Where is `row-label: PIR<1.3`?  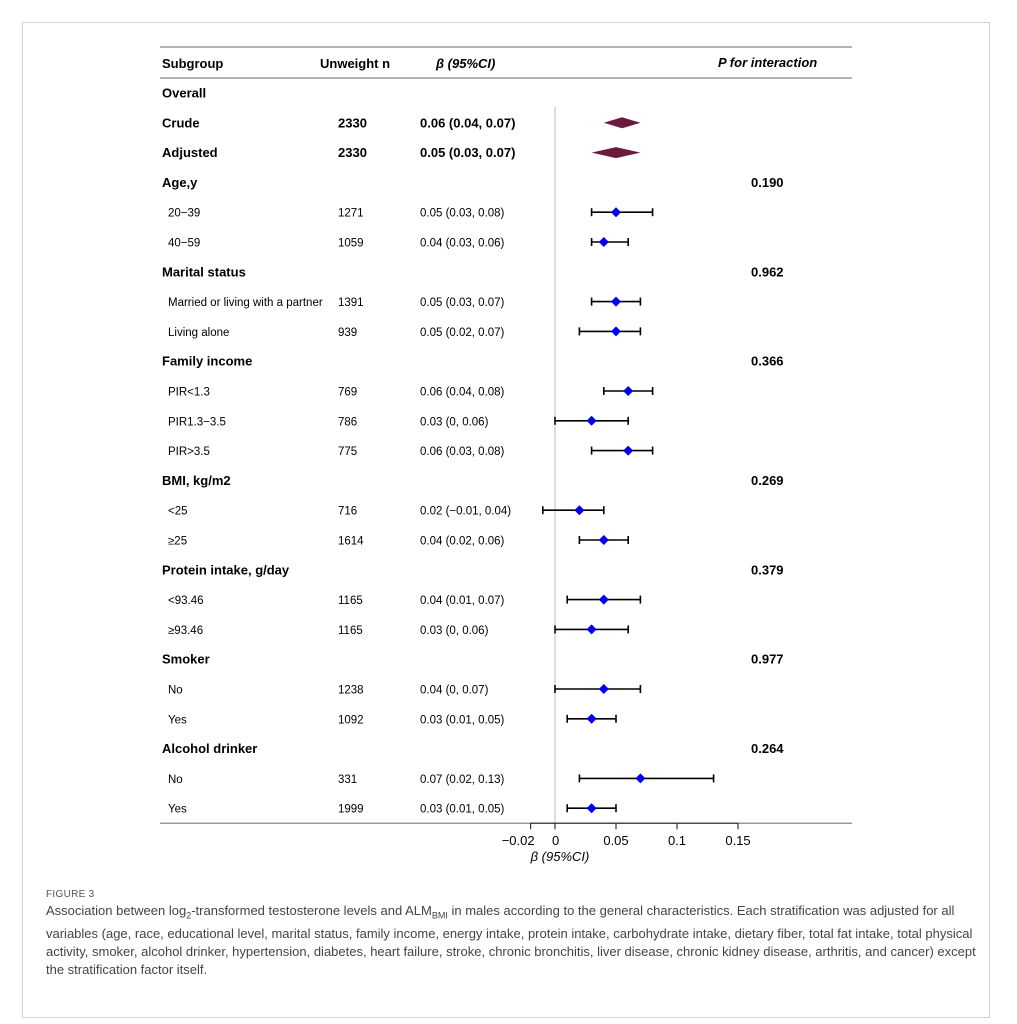 row-label: PIR<1.3 is located at coordinates (189, 393).